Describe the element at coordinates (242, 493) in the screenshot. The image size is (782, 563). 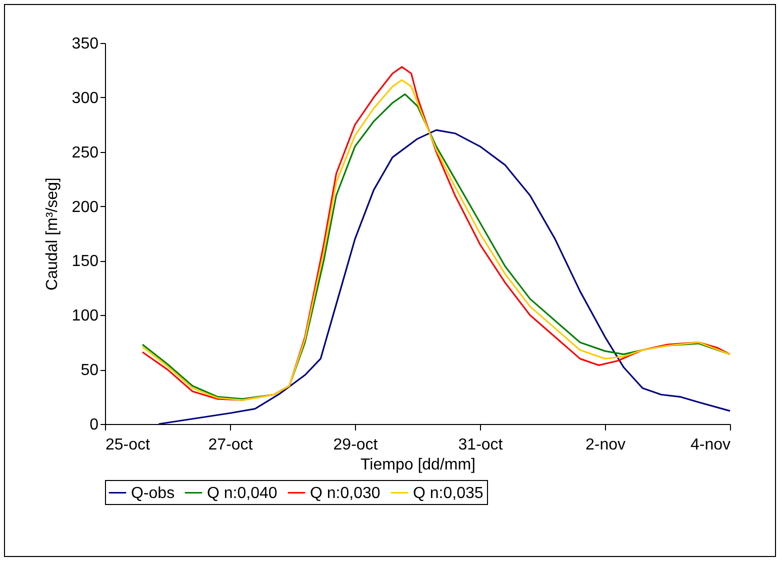
I see `legend-label: Q n:0,040` at that location.